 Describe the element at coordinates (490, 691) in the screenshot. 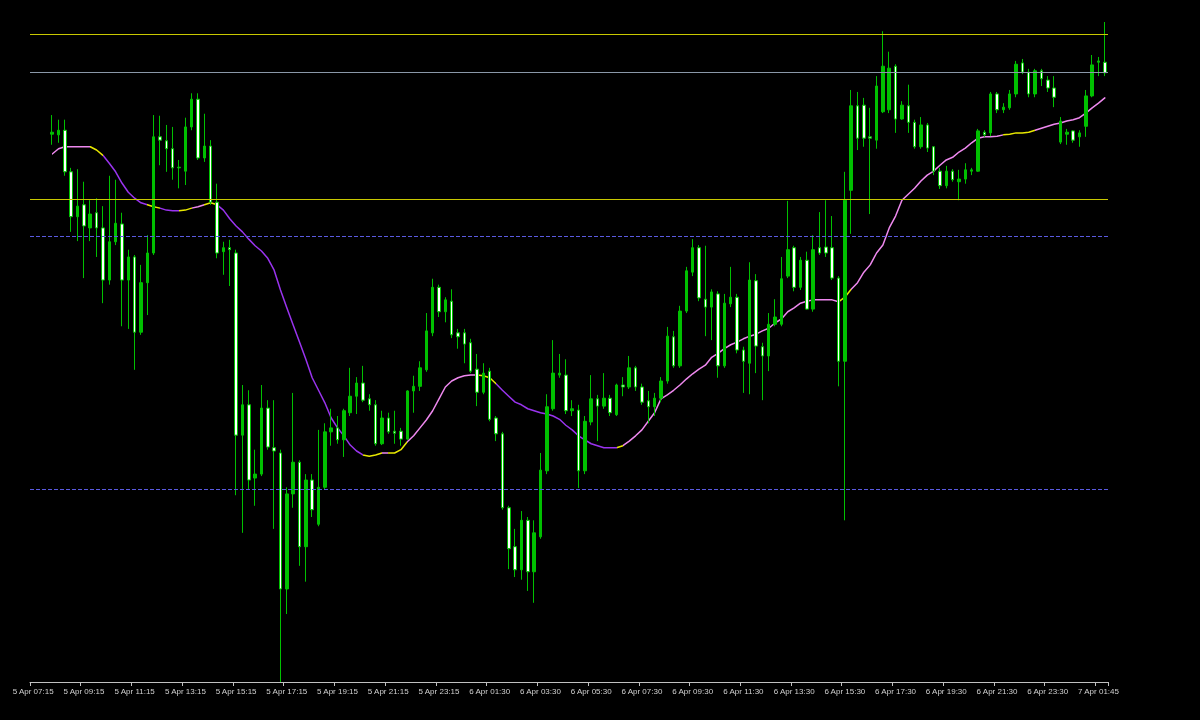

I see `x-tick-label: 6 Apr 01:30` at that location.